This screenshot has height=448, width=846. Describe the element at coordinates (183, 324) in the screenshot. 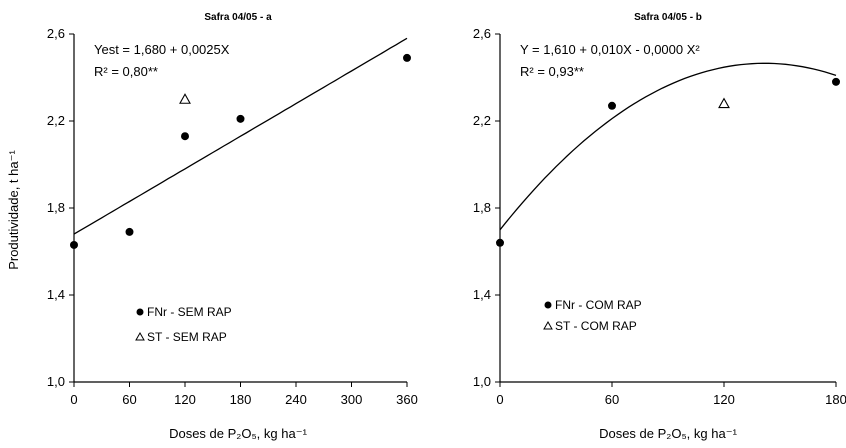

I see `panel-a-legend: FNr - SEM RAP ST - SEM RAP` at that location.